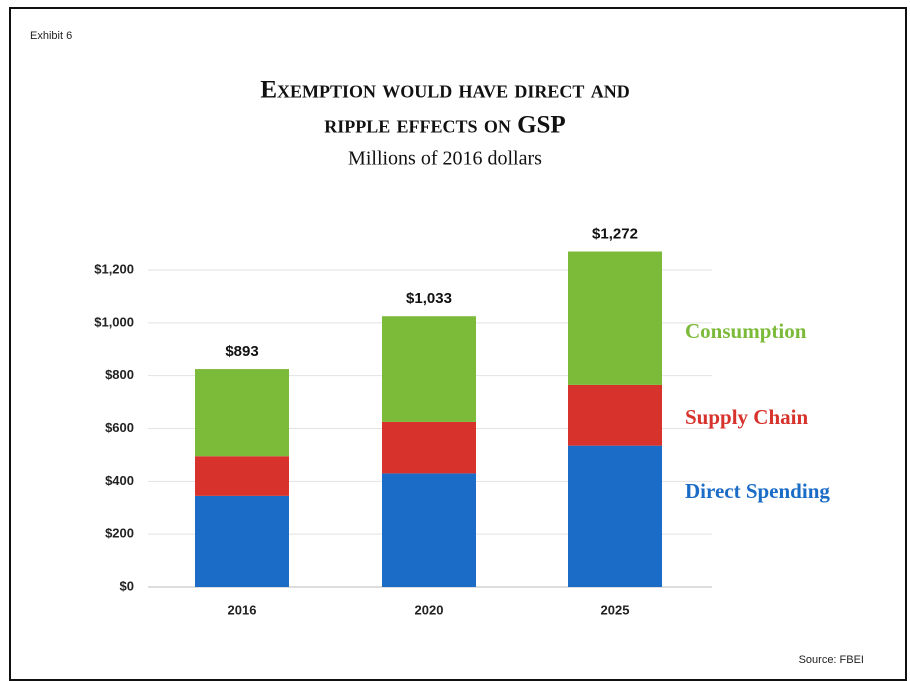 Image resolution: width=910 pixels, height=681 pixels. I want to click on chart-title: Exemption would have direct and, so click(444, 90).